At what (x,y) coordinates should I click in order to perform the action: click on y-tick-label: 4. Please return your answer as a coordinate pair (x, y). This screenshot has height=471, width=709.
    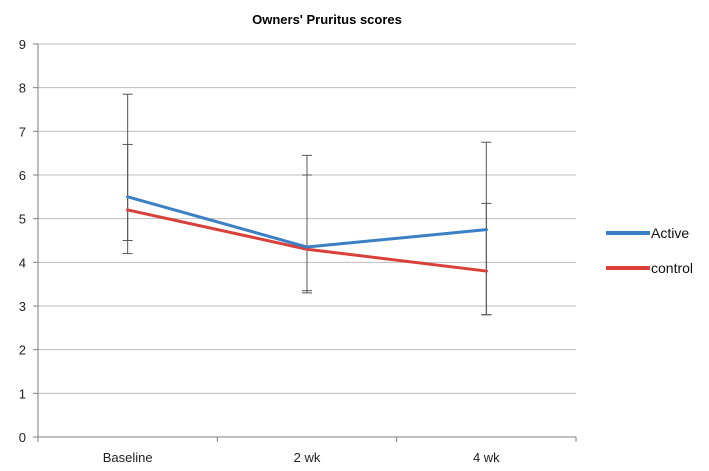
    Looking at the image, I should click on (22, 262).